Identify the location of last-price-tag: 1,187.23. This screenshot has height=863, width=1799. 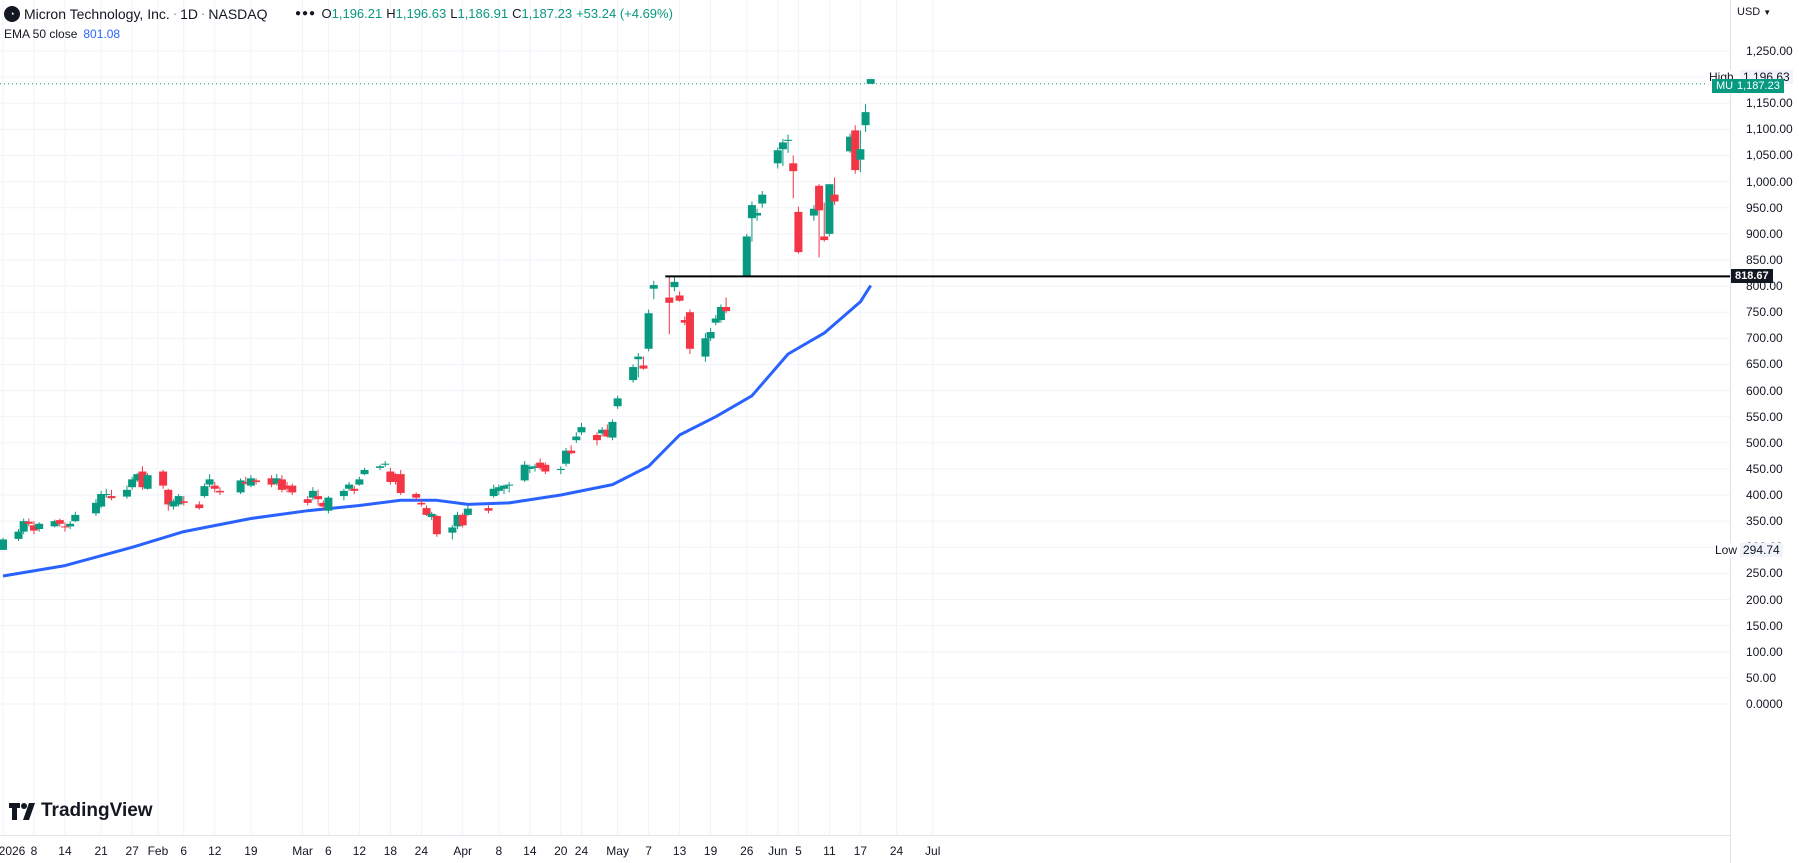
(1758, 85).